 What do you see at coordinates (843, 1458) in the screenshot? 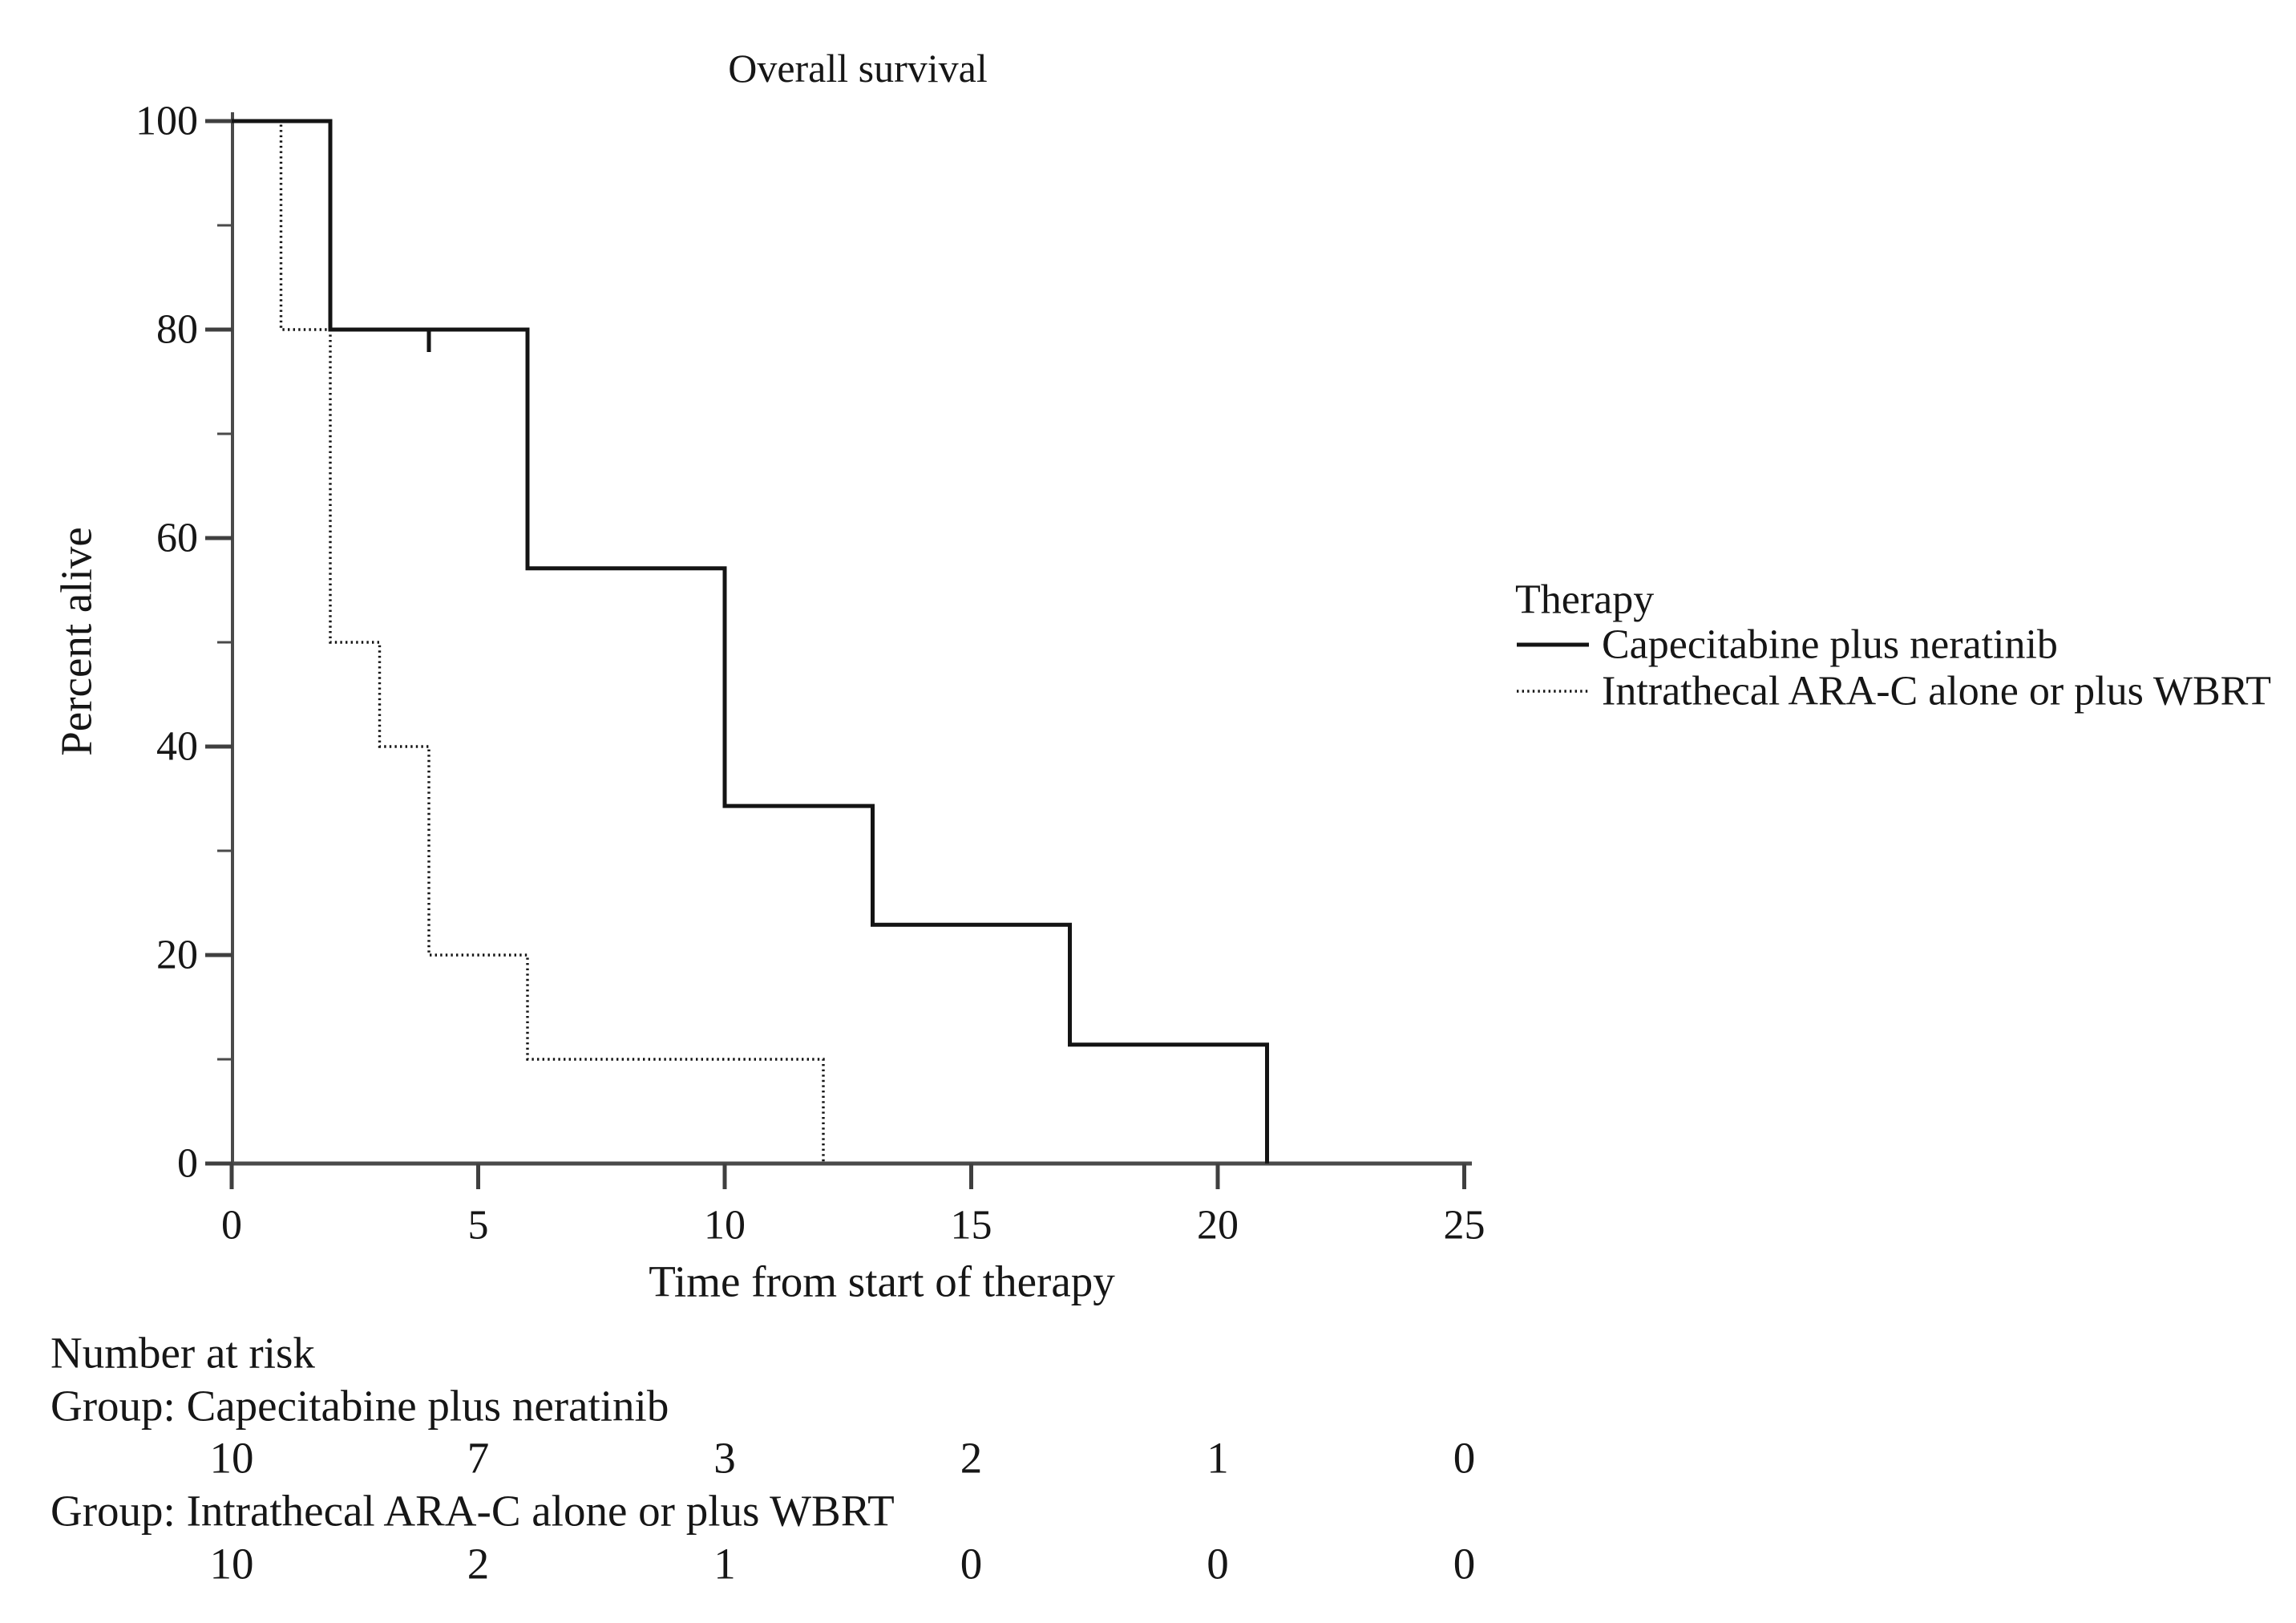
I see `at-risk-row-1: 10 7 3 2 1 0` at bounding box center [843, 1458].